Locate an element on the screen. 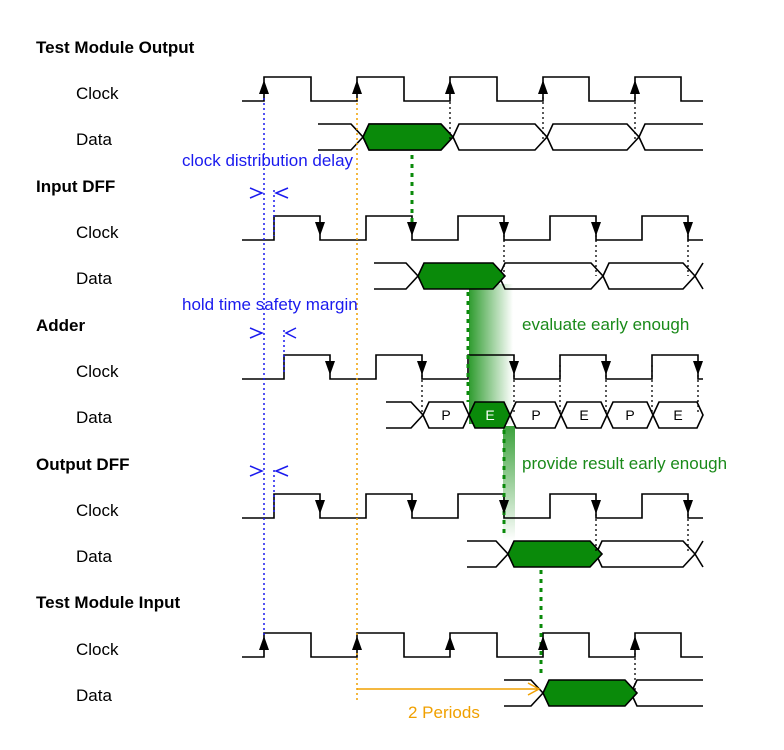 This screenshot has width=784, height=750. section-adder: Adder is located at coordinates (61, 325).